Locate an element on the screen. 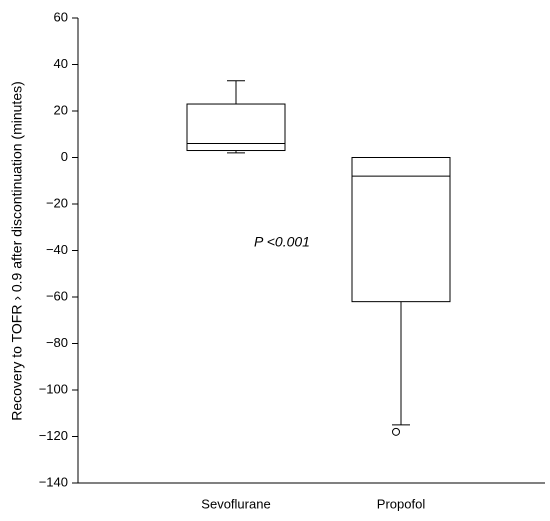 The width and height of the screenshot is (550, 521). y-tick-label: −100 is located at coordinates (53, 388).